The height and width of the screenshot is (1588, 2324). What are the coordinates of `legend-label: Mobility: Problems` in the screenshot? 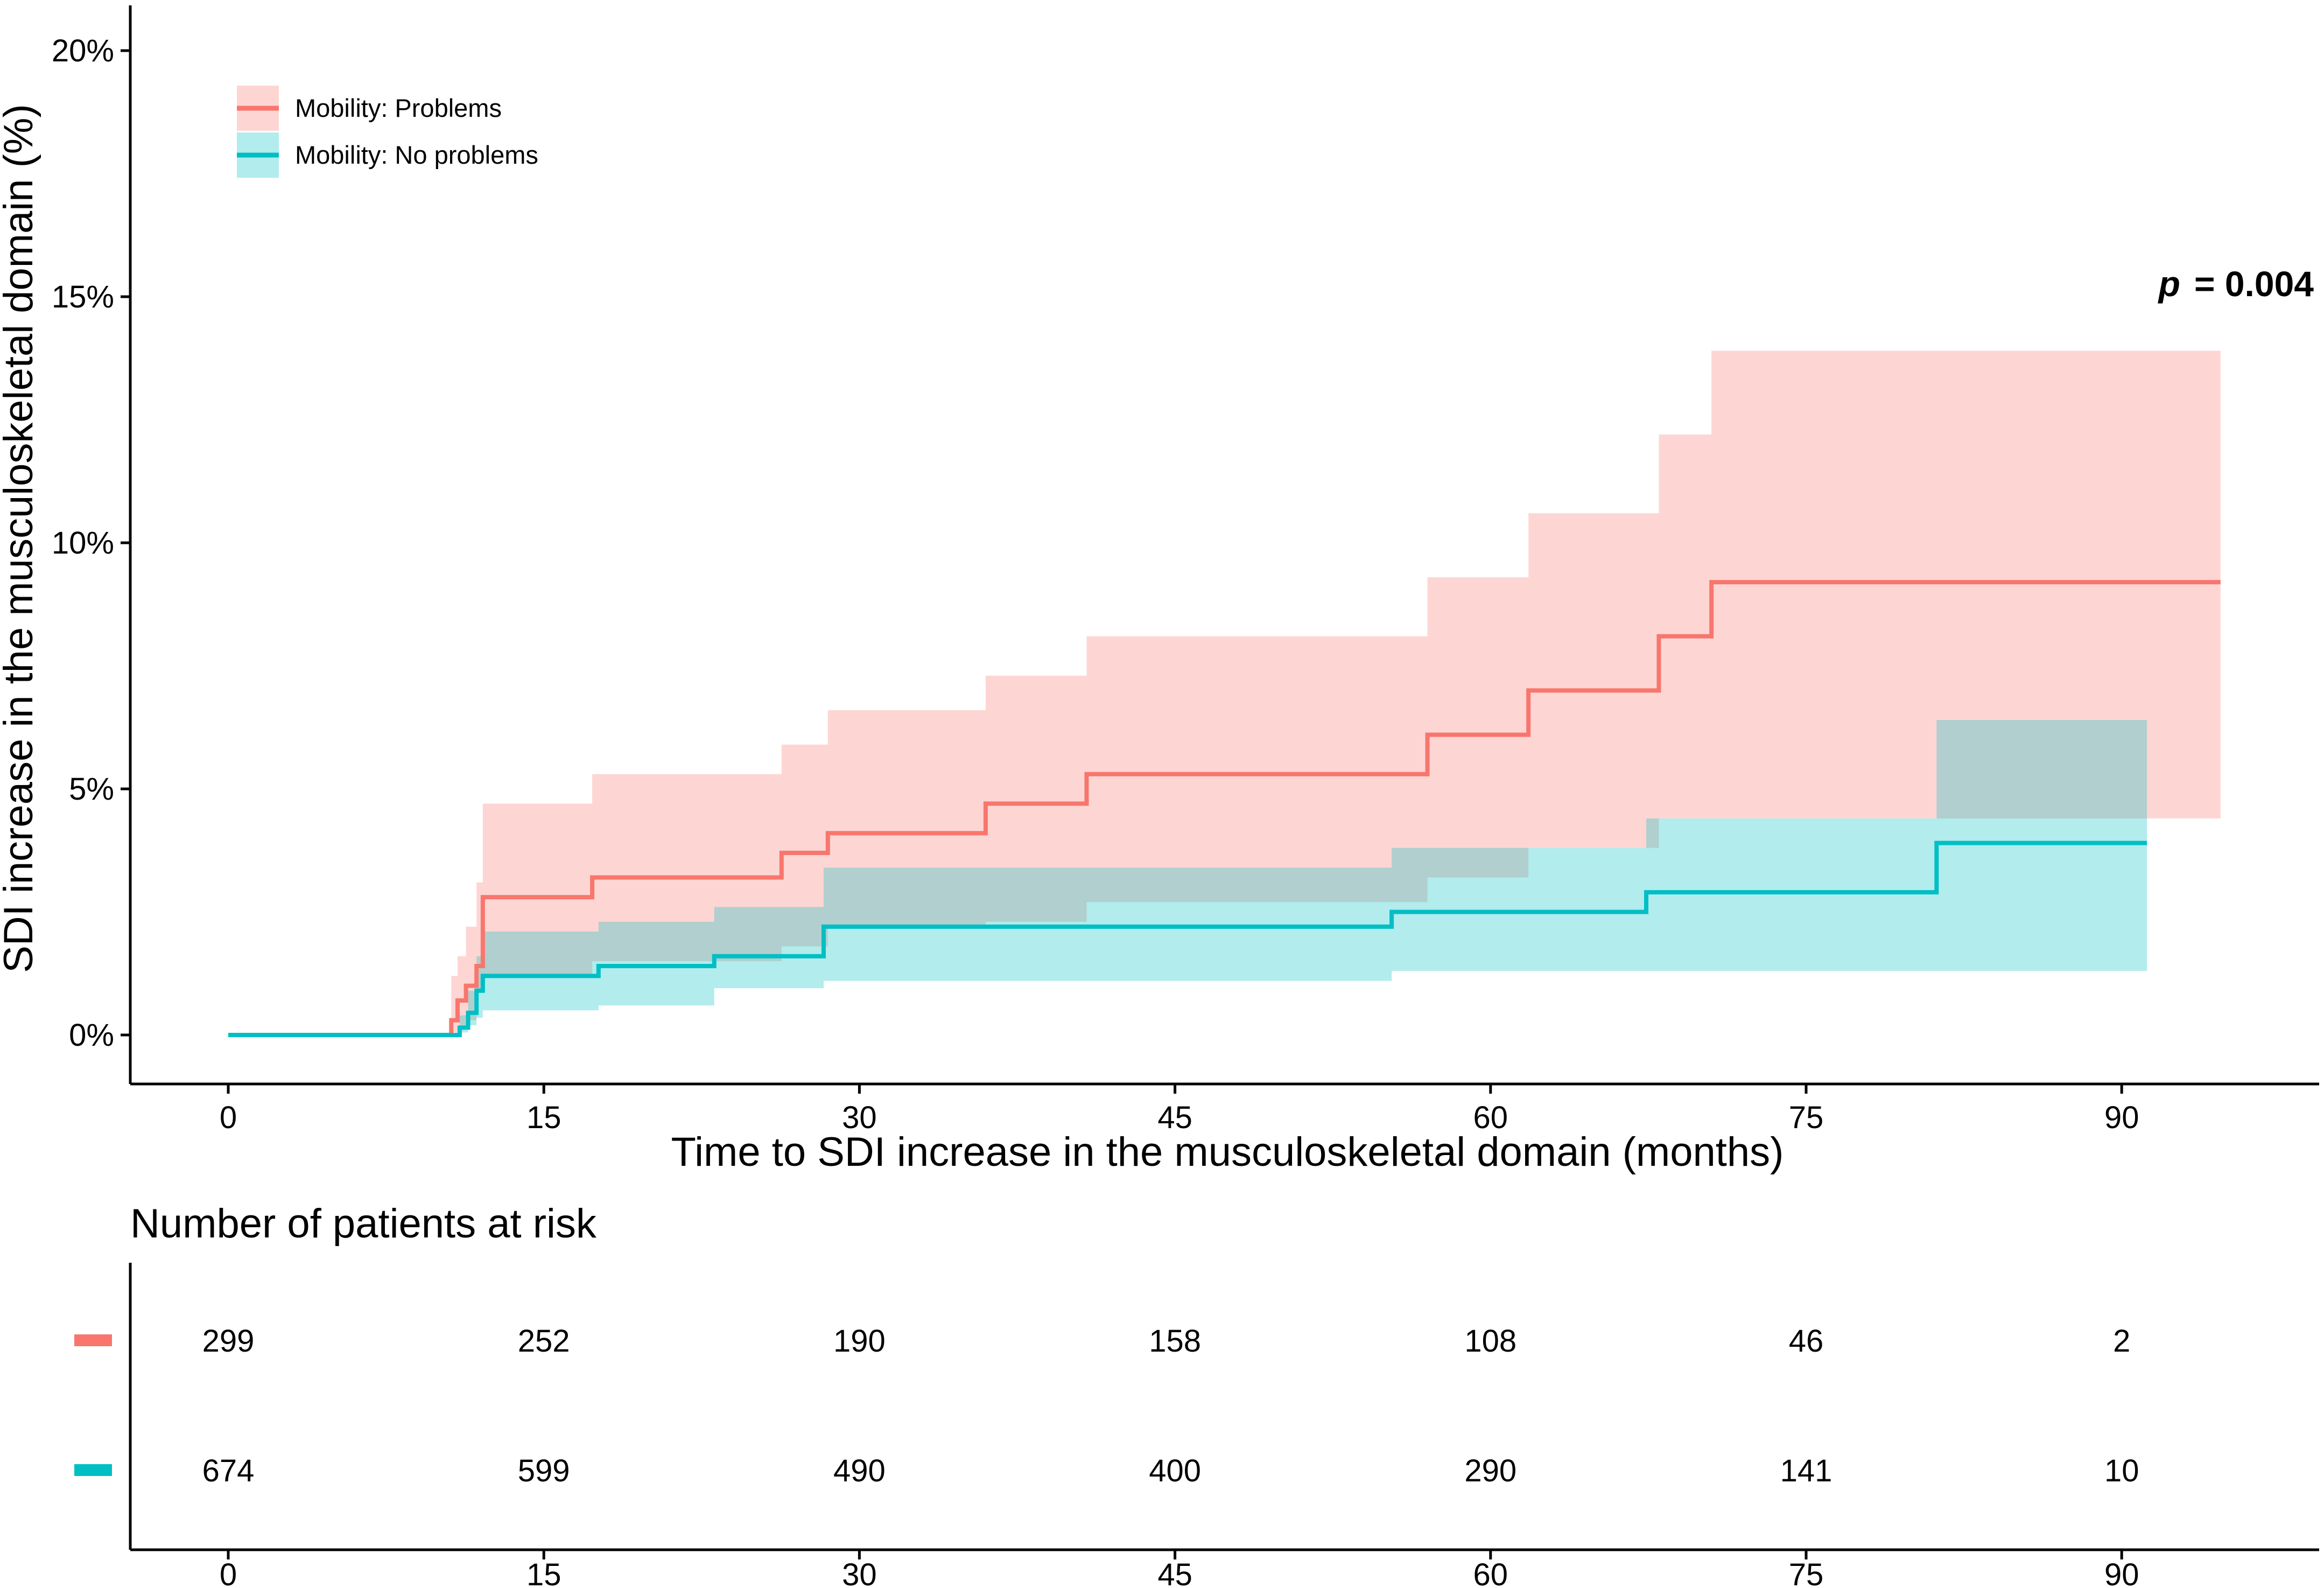 It's located at (398, 108).